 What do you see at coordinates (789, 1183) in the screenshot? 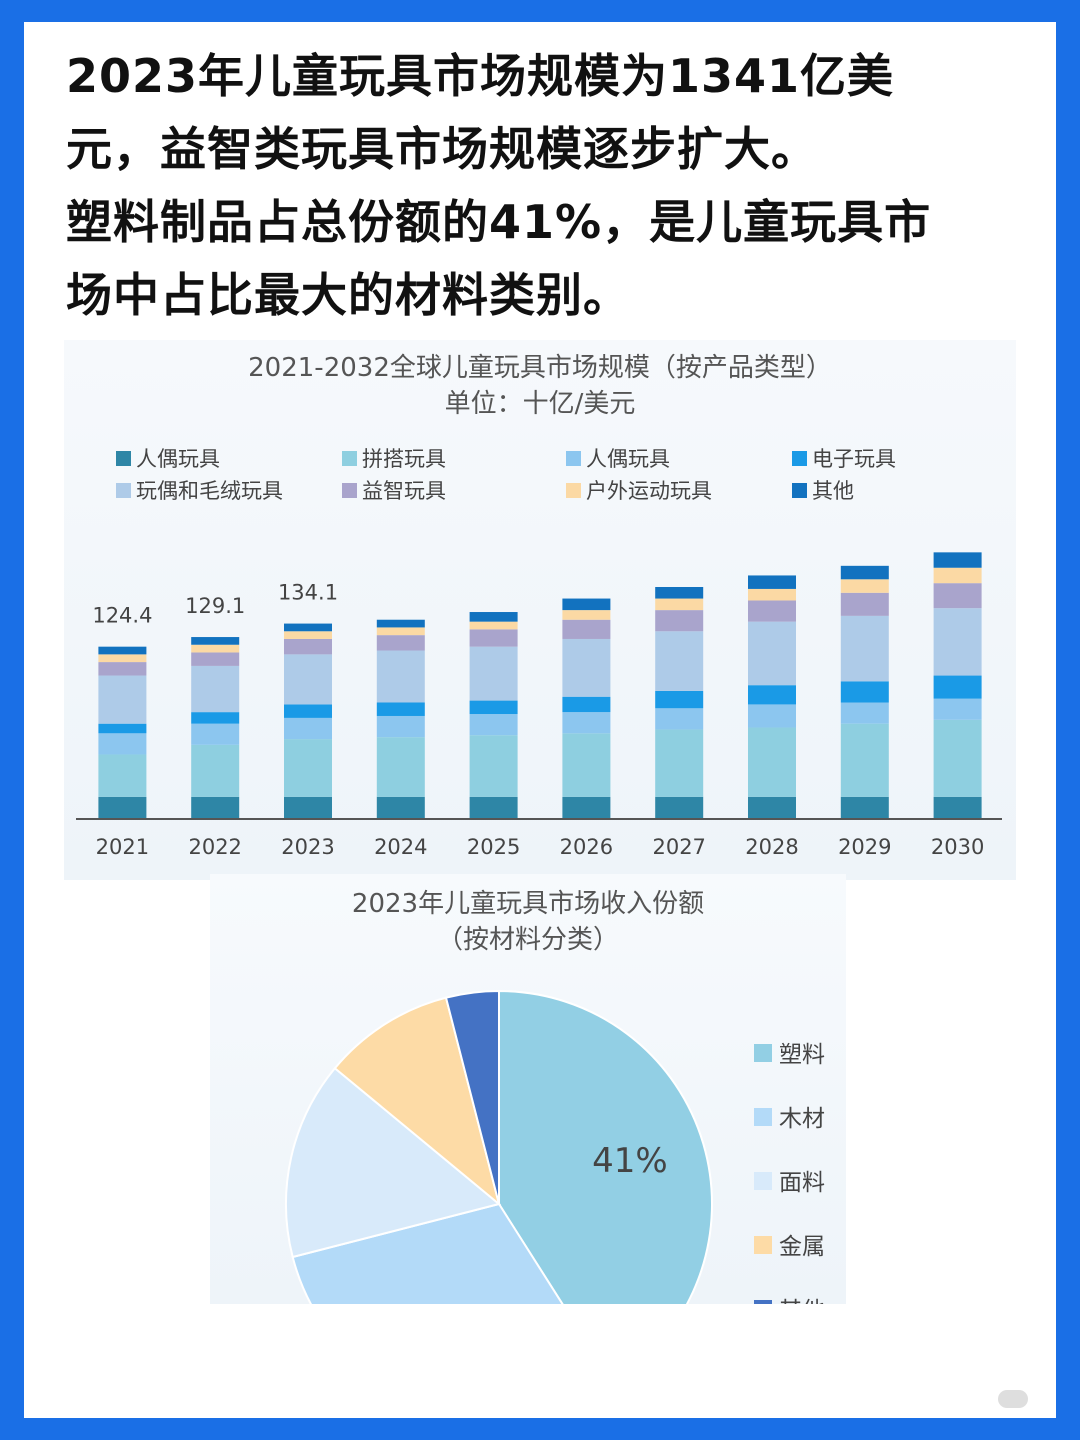
I see `pie-legend-item: 面料` at bounding box center [789, 1183].